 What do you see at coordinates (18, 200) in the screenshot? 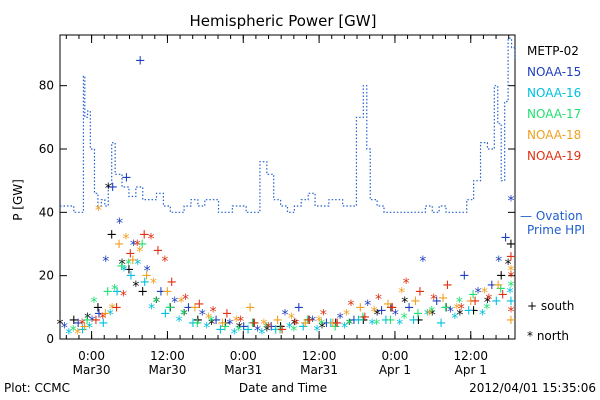
I see `y-axis-label: P [GW]` at bounding box center [18, 200].